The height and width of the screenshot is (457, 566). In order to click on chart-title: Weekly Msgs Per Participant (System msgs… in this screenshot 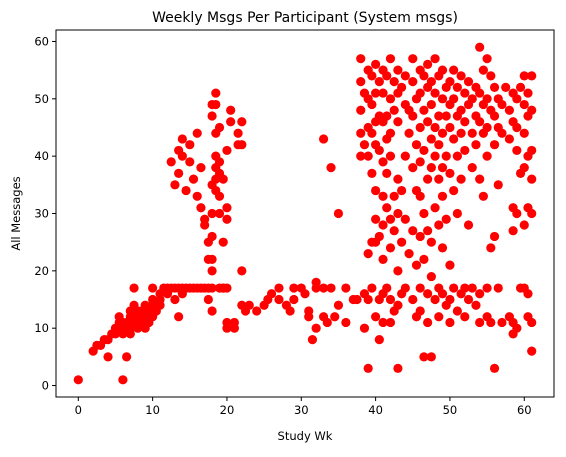, I will do `click(305, 18)`.